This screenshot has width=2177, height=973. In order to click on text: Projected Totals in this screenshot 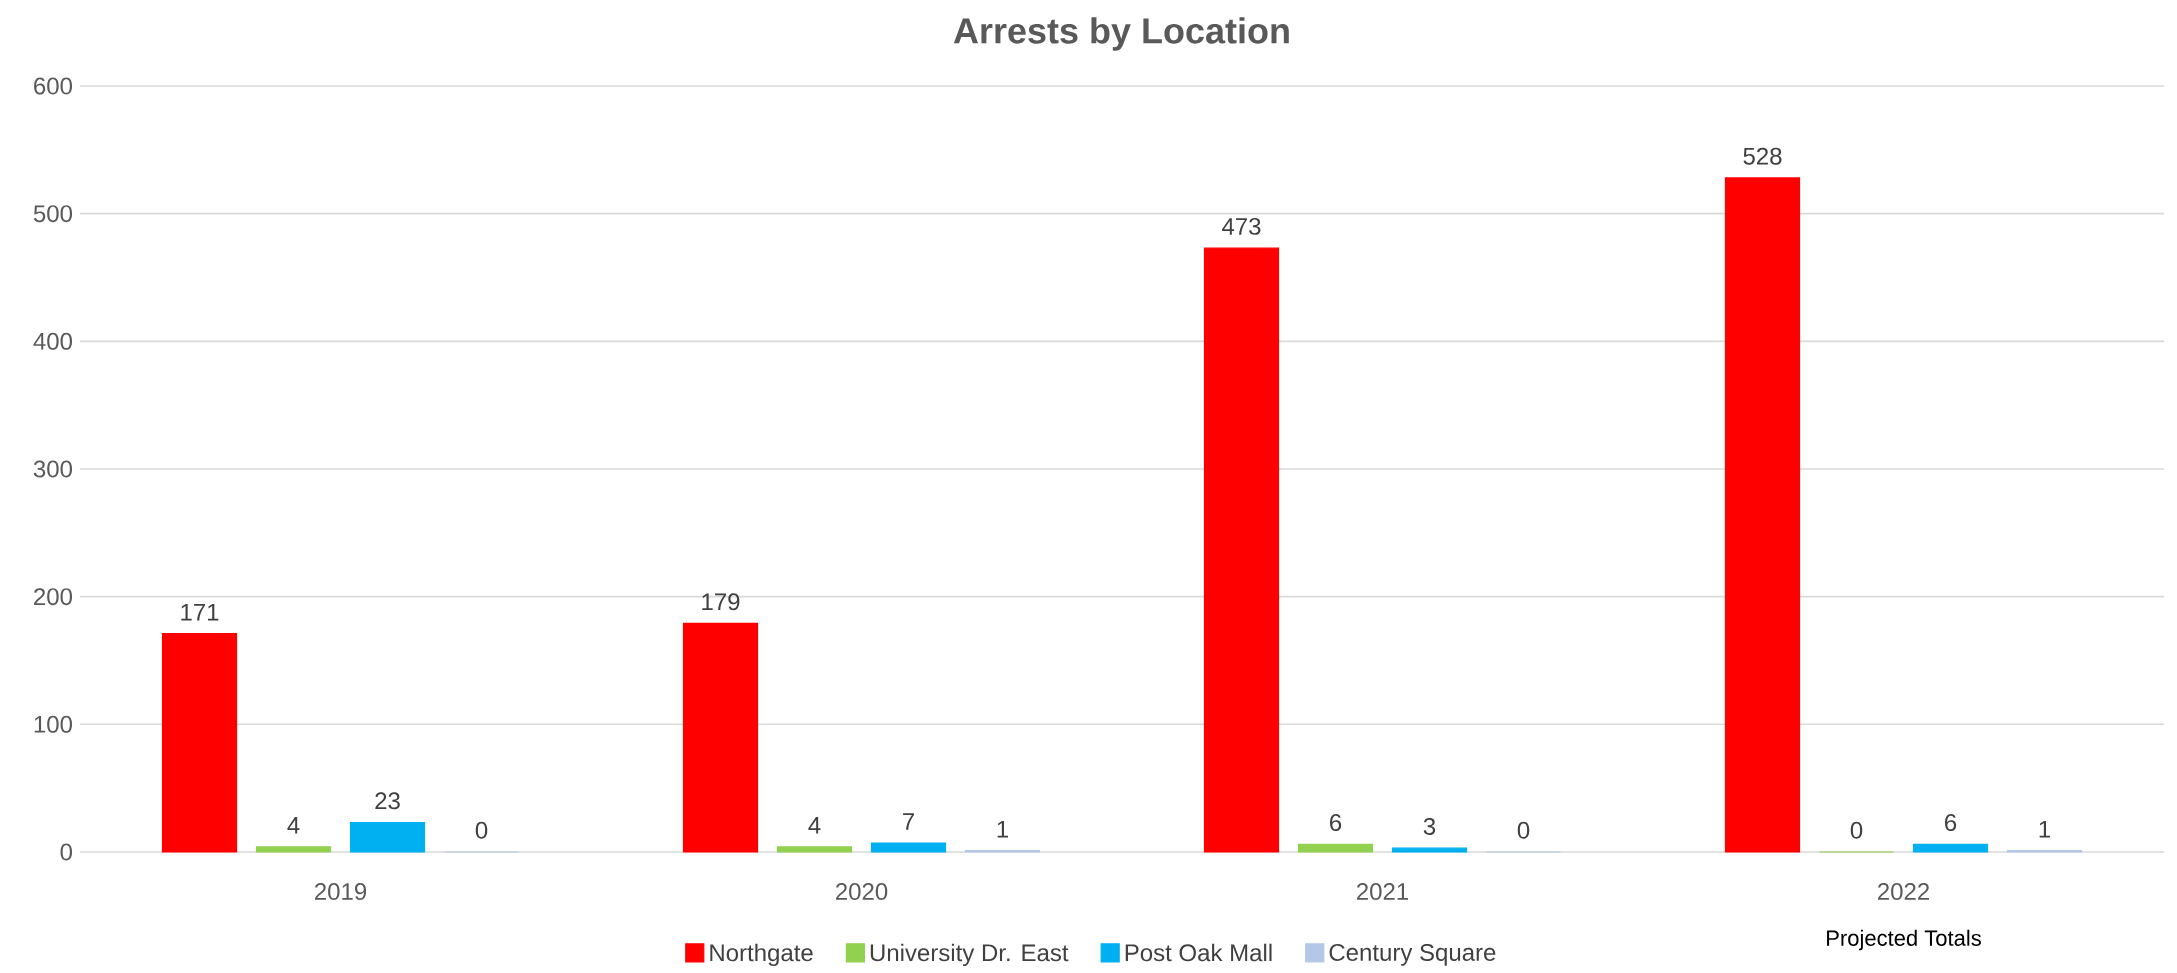, I will do `click(1904, 940)`.